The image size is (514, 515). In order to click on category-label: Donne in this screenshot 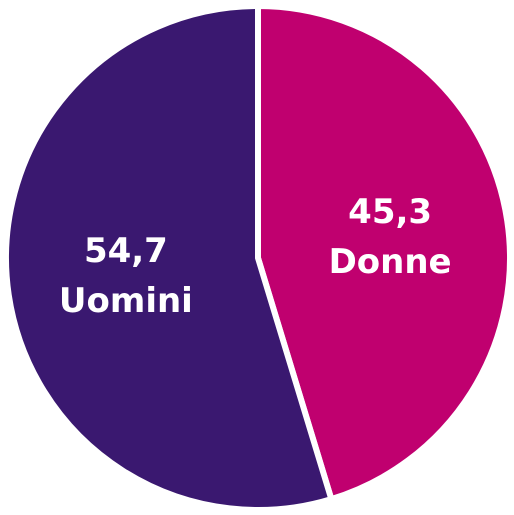, I will do `click(390, 262)`.